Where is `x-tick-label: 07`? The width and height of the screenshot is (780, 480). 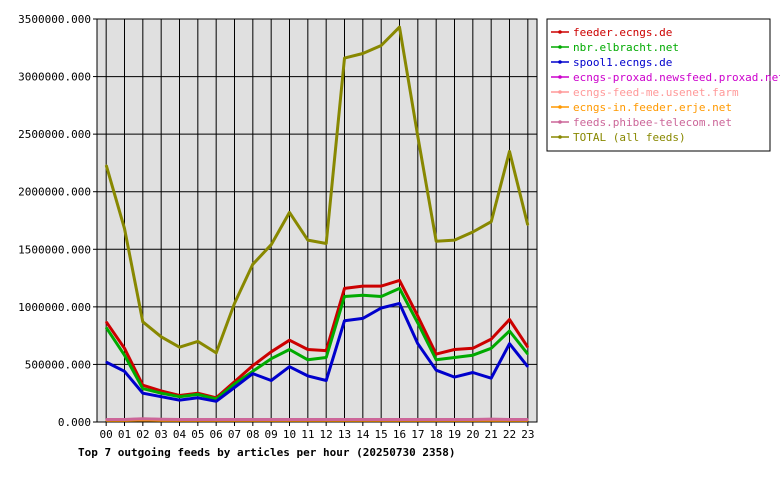
x-tick-label: 07 is located at coordinates (234, 434).